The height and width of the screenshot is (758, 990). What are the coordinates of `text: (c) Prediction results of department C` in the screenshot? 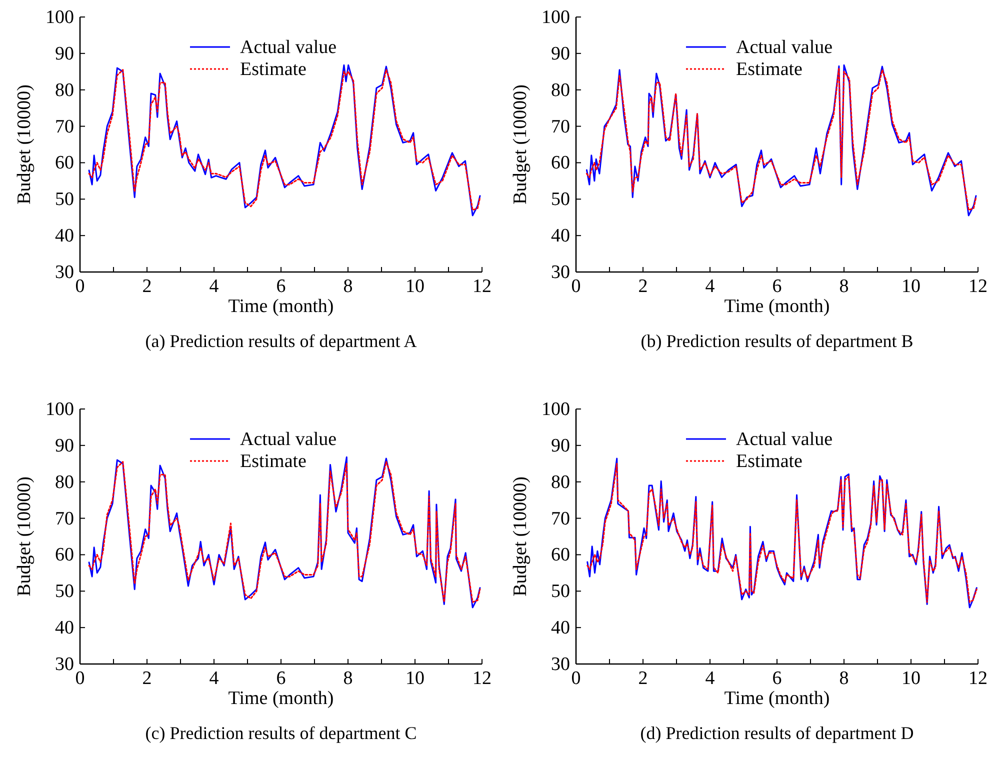 It's located at (281, 733).